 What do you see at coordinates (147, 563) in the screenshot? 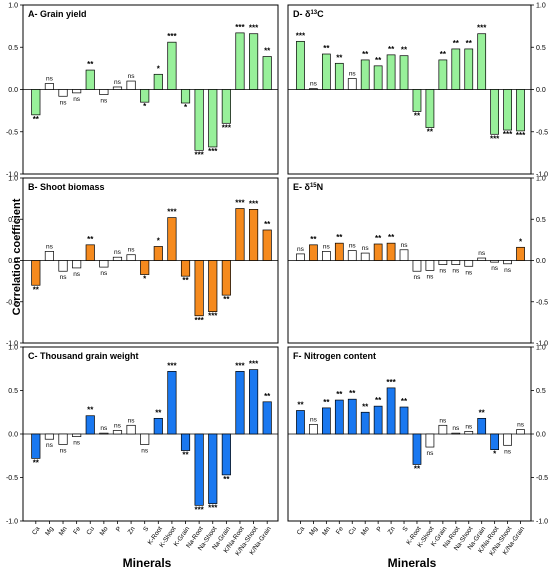
I see `x-axis-label-left: Minerals` at bounding box center [147, 563].